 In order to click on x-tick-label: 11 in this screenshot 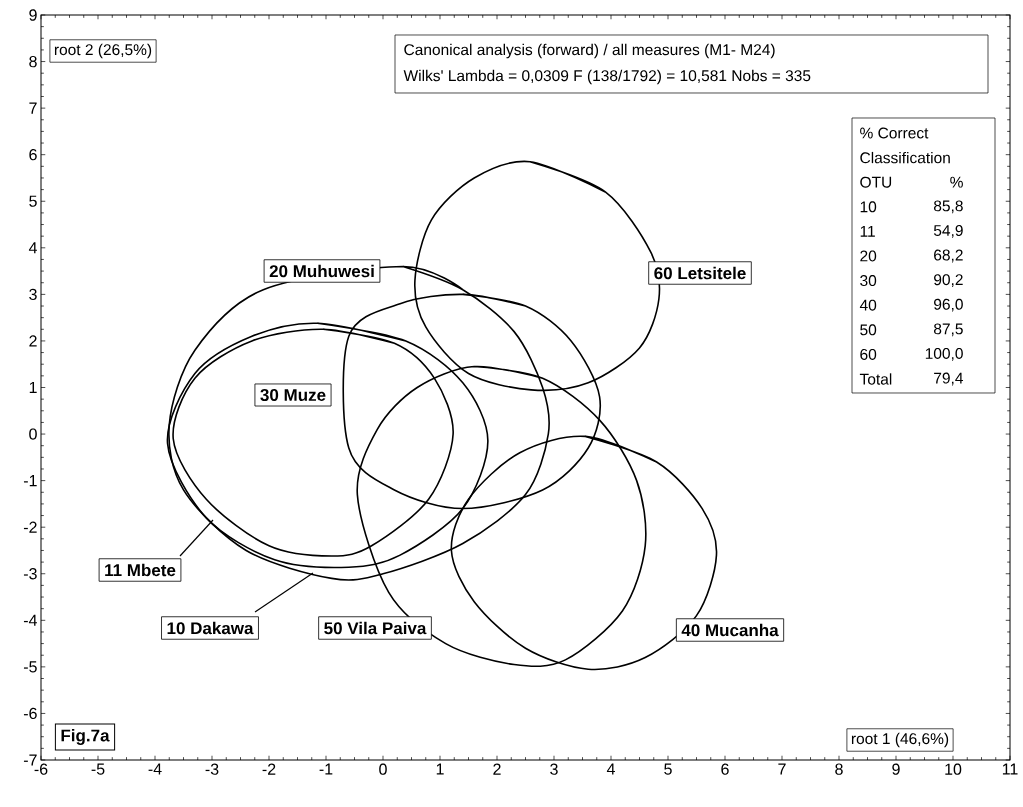, I will do `click(1010, 769)`.